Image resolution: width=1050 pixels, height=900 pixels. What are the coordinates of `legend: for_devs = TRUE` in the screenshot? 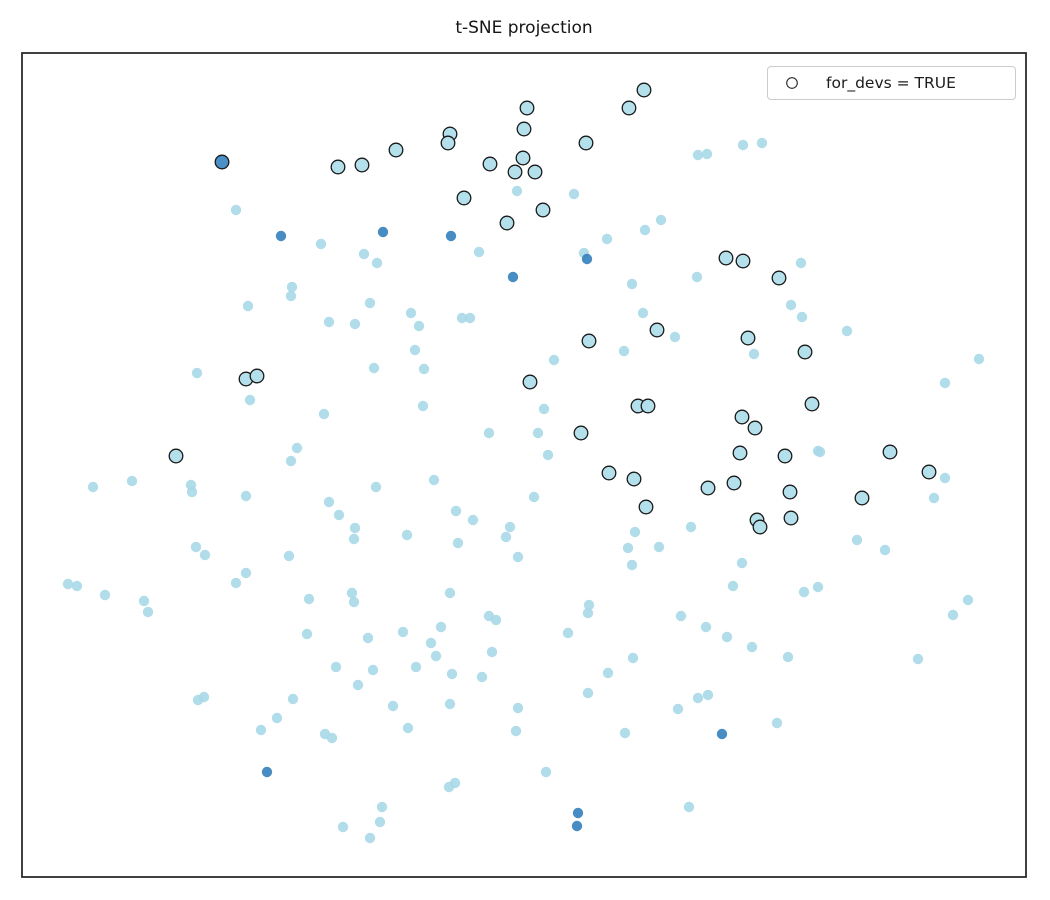 It's located at (891, 83).